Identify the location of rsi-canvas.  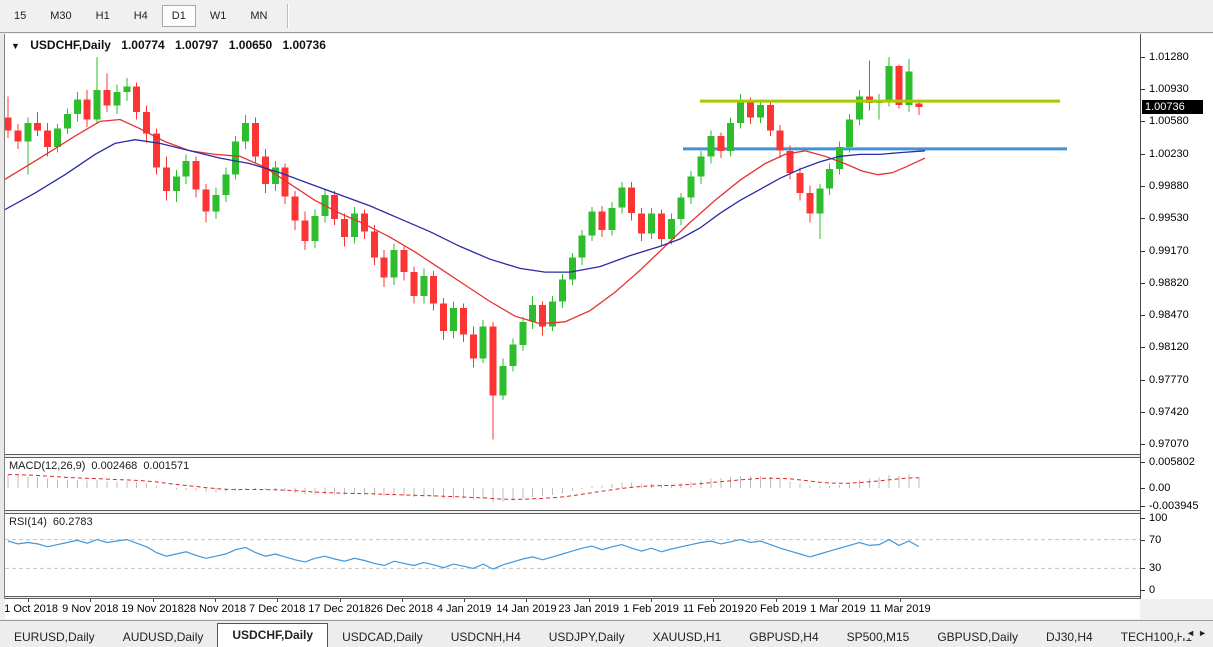
(572, 555).